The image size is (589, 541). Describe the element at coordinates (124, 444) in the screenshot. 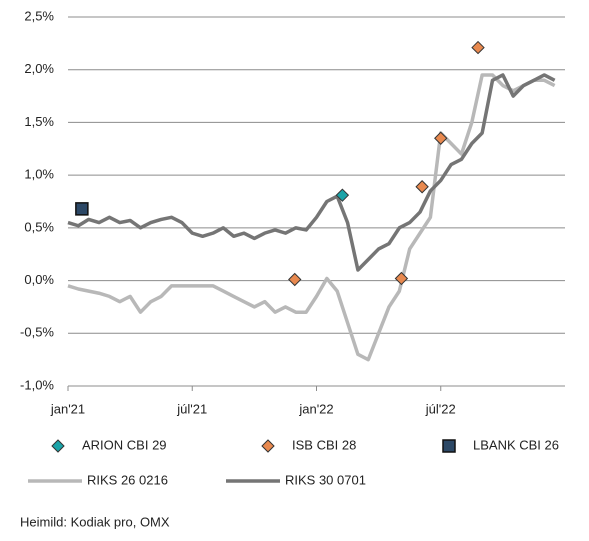

I see `legend-label: ARION CBI 29` at that location.